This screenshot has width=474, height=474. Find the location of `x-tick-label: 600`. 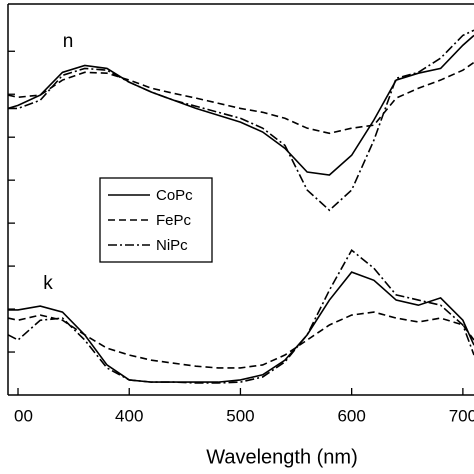

x-tick-label: 600 is located at coordinates (351, 415).